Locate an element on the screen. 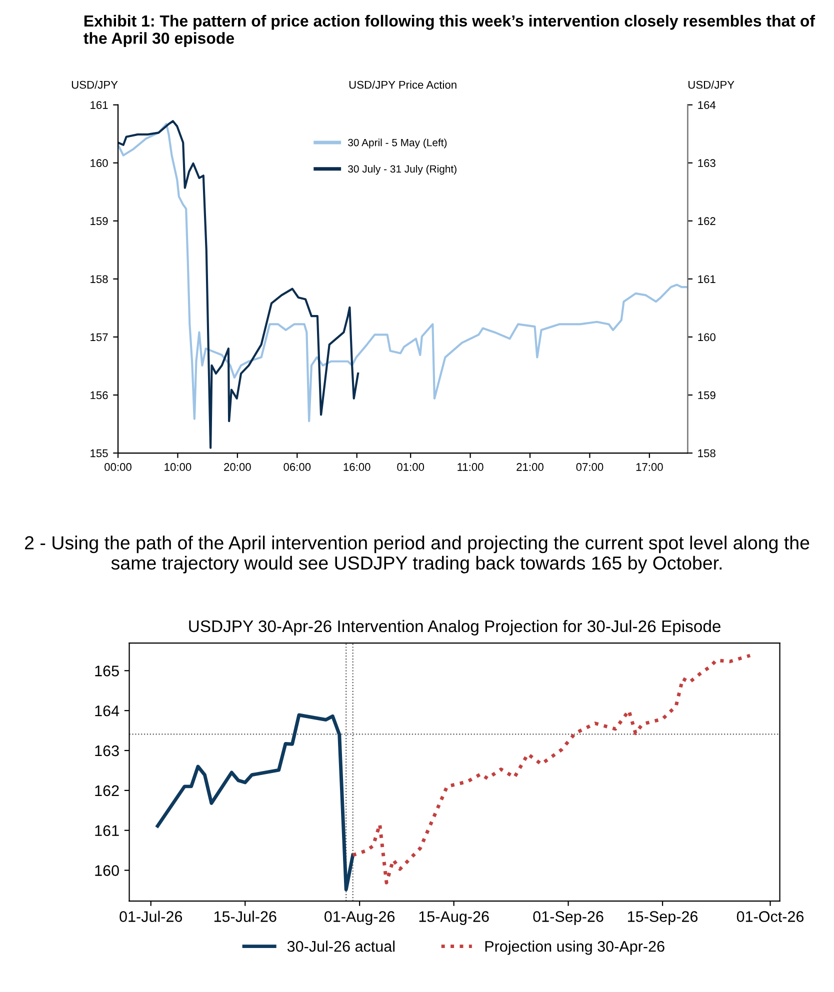 The width and height of the screenshot is (834, 992). x-tick-label: 15-Jul-26 is located at coordinates (245, 916).